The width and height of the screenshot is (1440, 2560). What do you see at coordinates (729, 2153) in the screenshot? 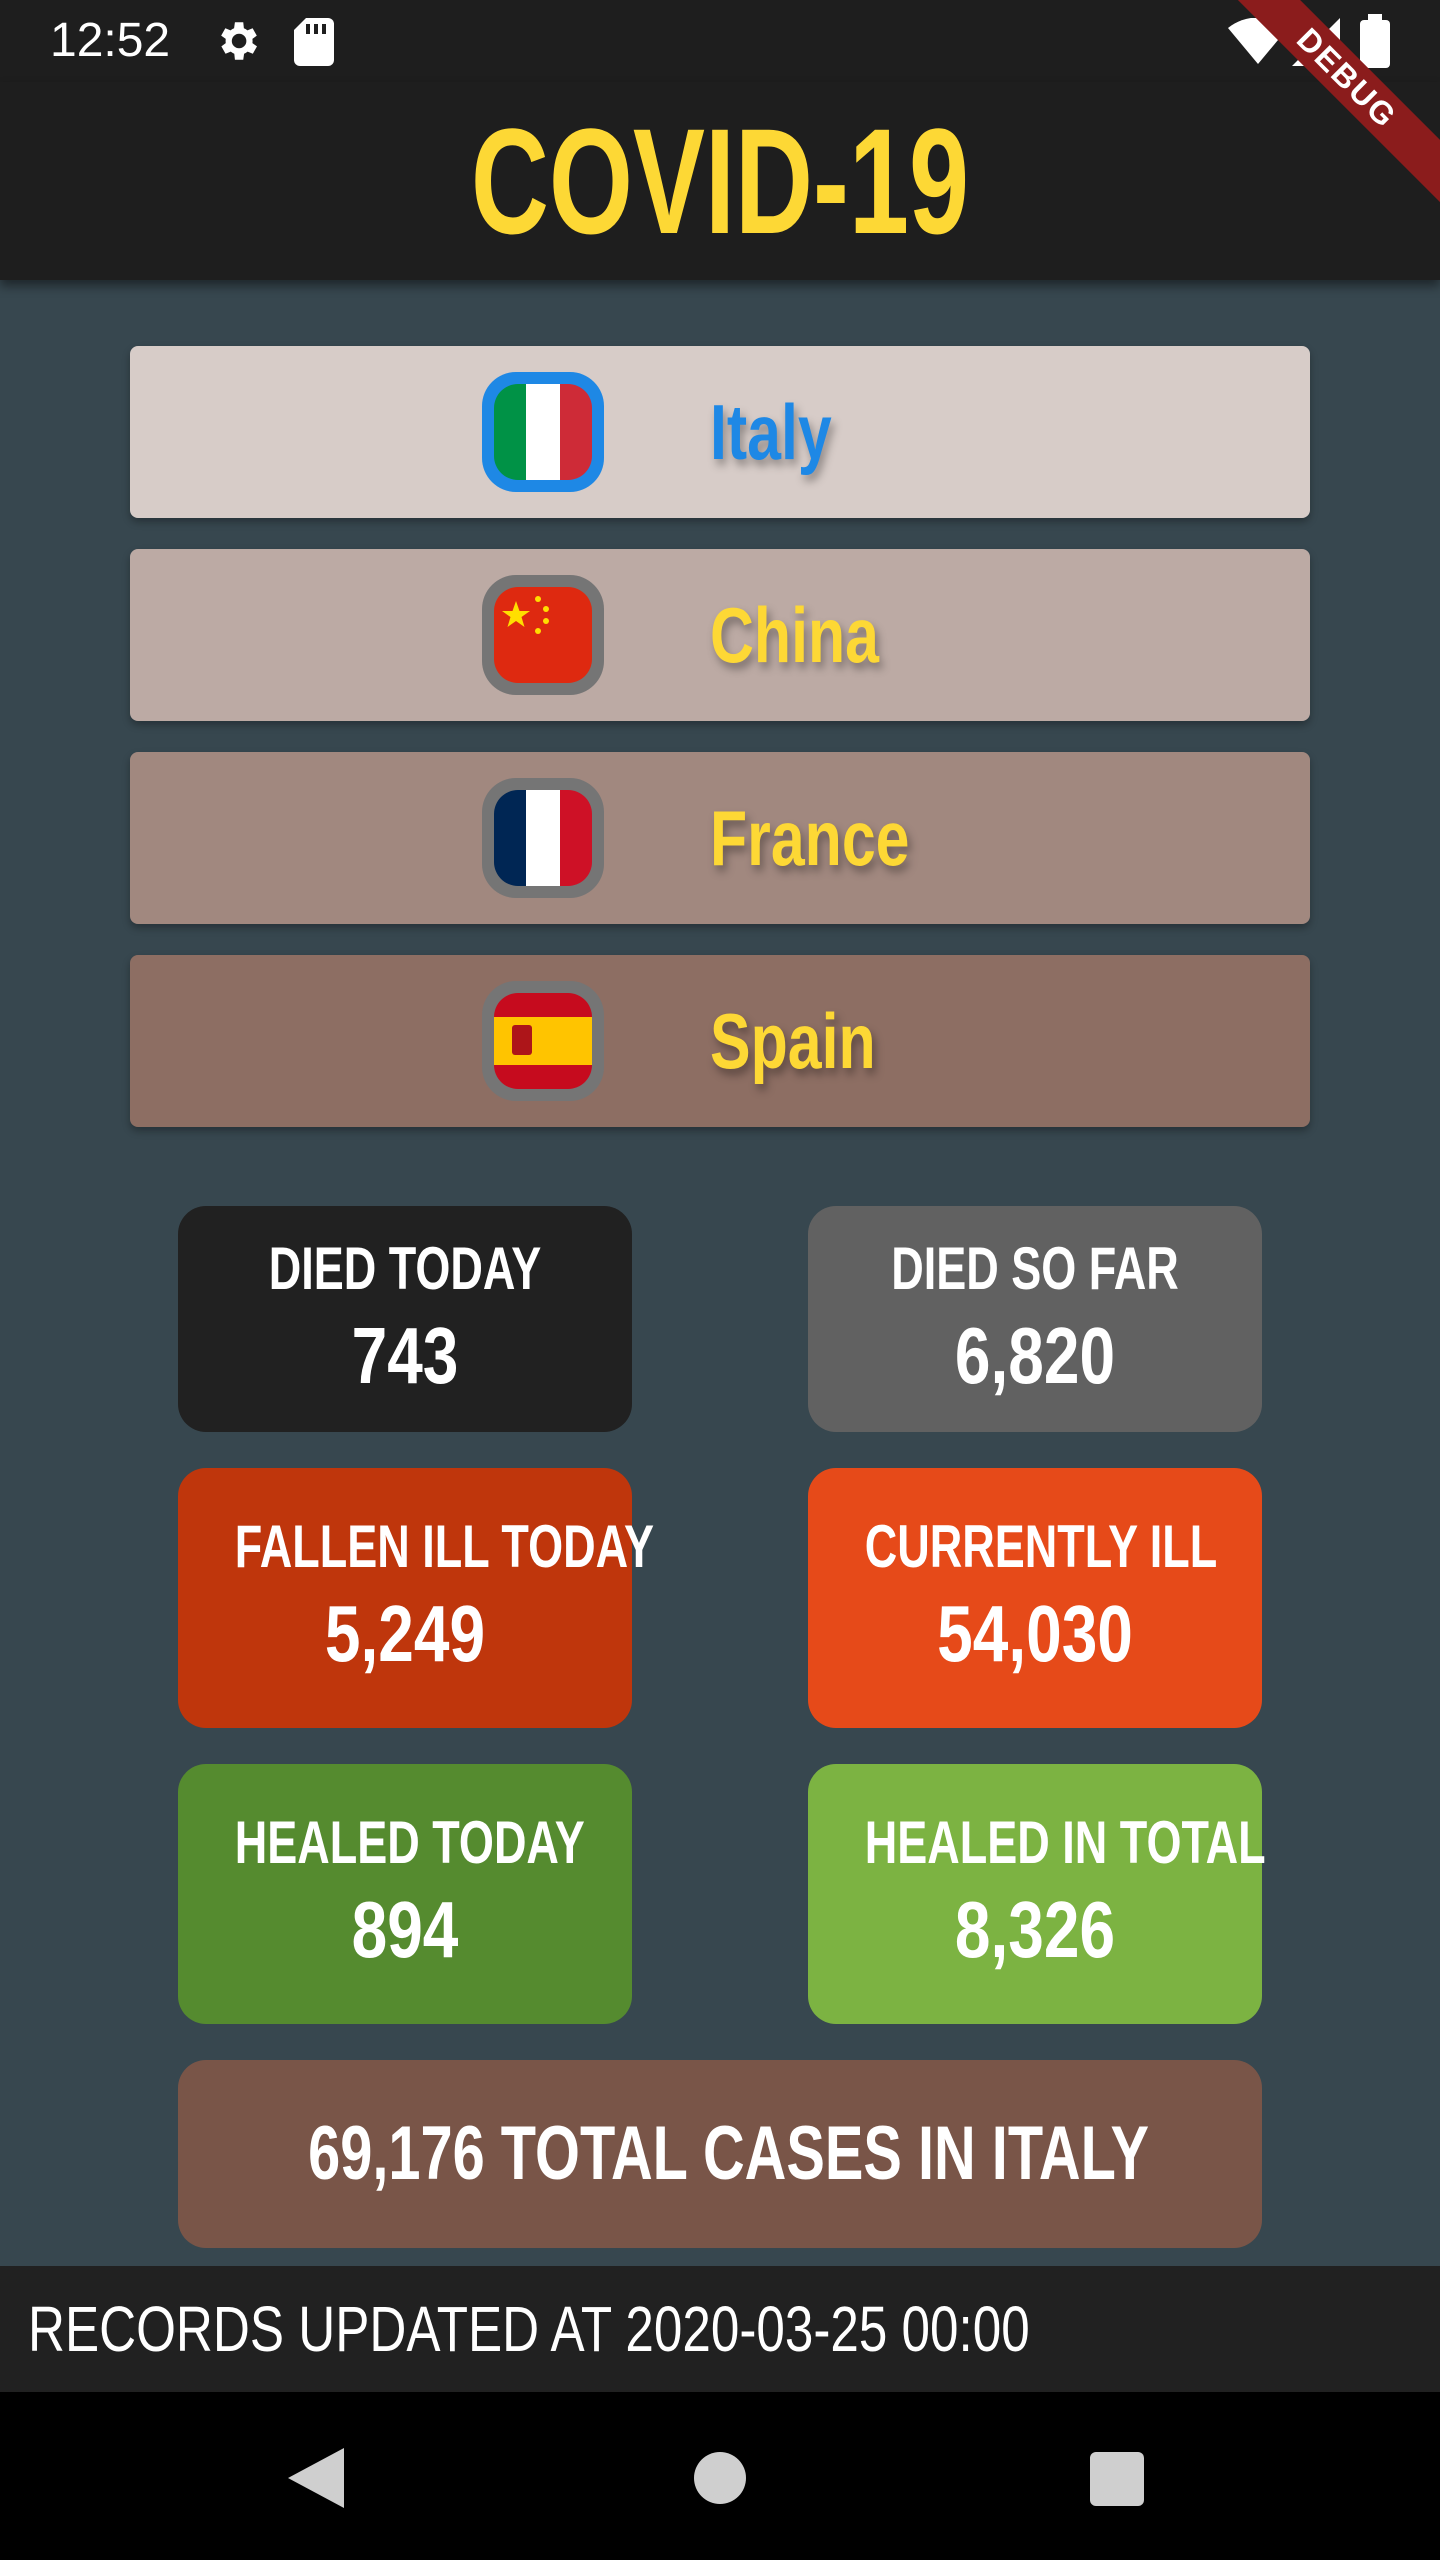
I see `total-cases-text: 69,176 TOTAL CASES IN ITALY` at bounding box center [729, 2153].